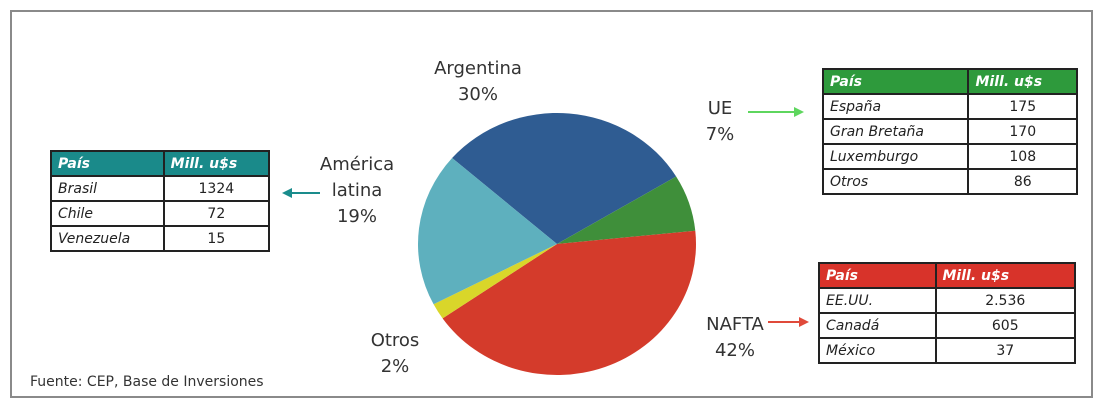  I want to click on table-cell: Brasil, so click(107, 188).